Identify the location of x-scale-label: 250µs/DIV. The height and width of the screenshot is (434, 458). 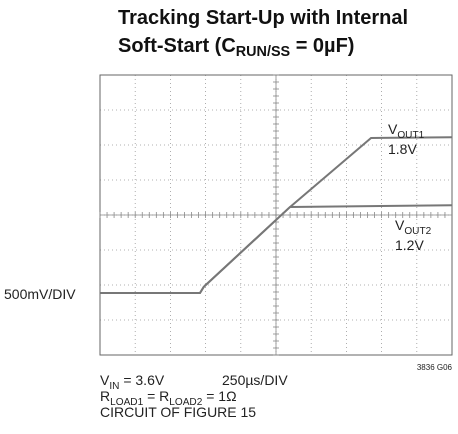
(255, 380).